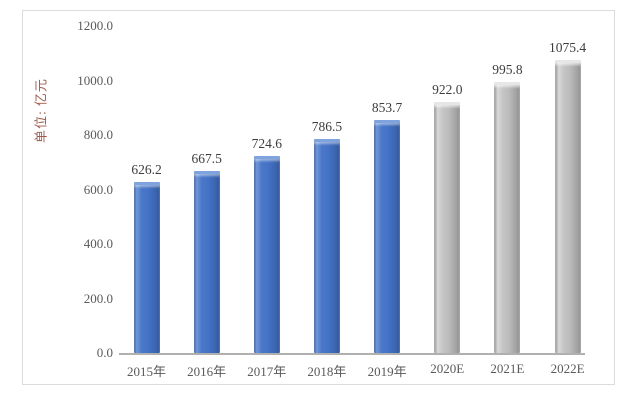 This screenshot has width=640, height=400. Describe the element at coordinates (146, 267) in the screenshot. I see `bar-2015年` at that location.